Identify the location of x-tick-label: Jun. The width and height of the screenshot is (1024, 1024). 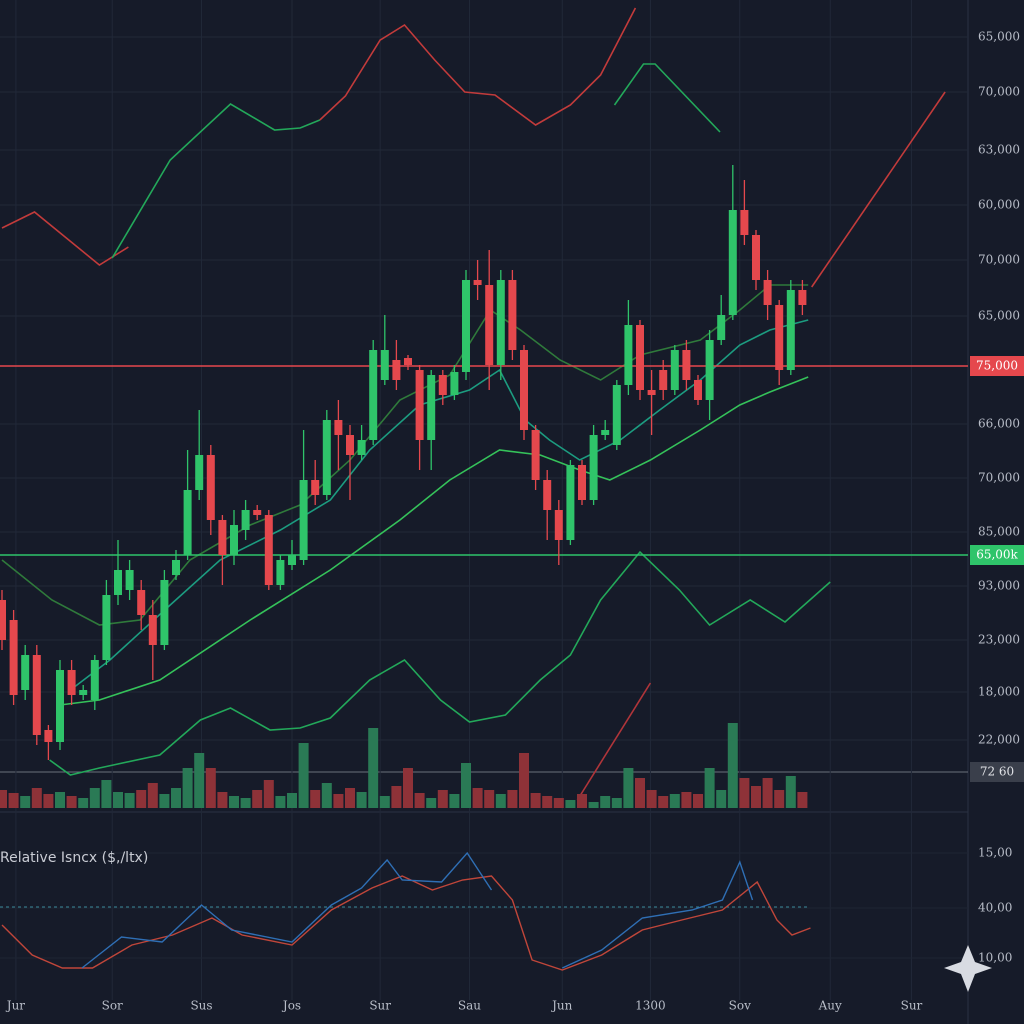
(561, 1006).